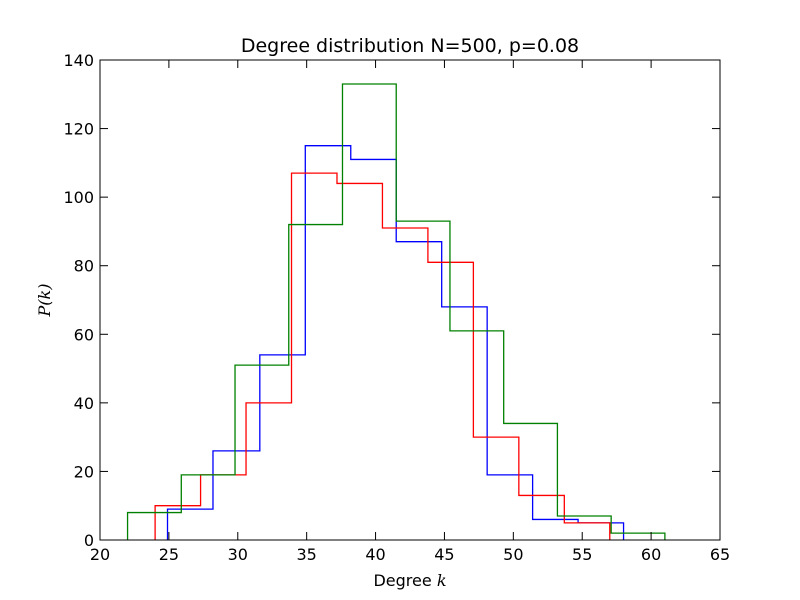 Image resolution: width=800 pixels, height=600 pixels. Describe the element at coordinates (404, 580) in the screenshot. I see `x-axis-label-text: Degree` at that location.